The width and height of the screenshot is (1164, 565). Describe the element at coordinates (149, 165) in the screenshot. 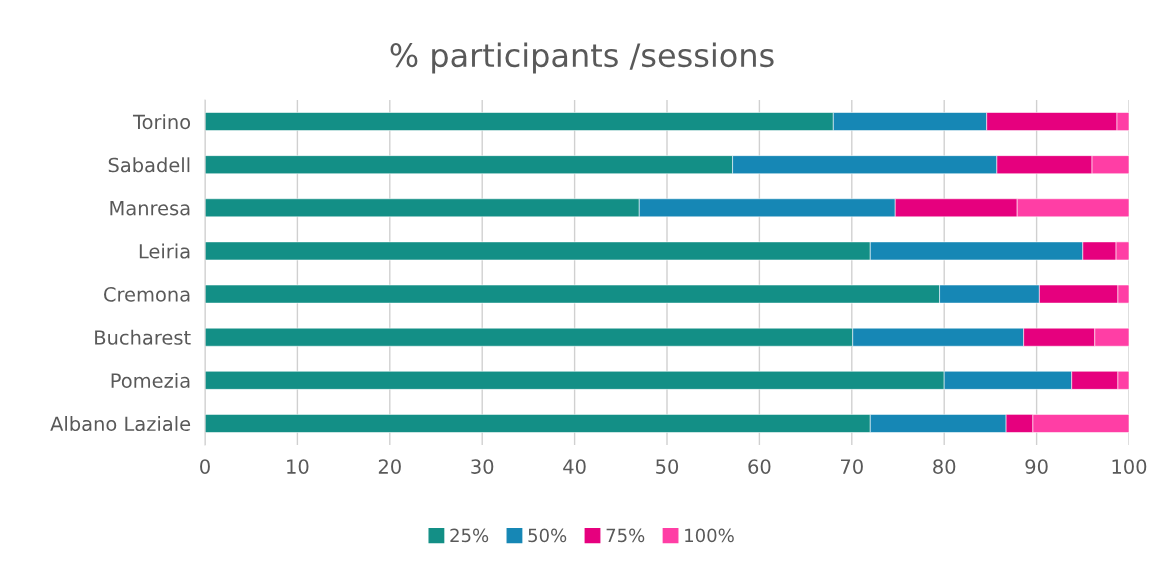

I see `y-tick-label: Sabadell` at that location.